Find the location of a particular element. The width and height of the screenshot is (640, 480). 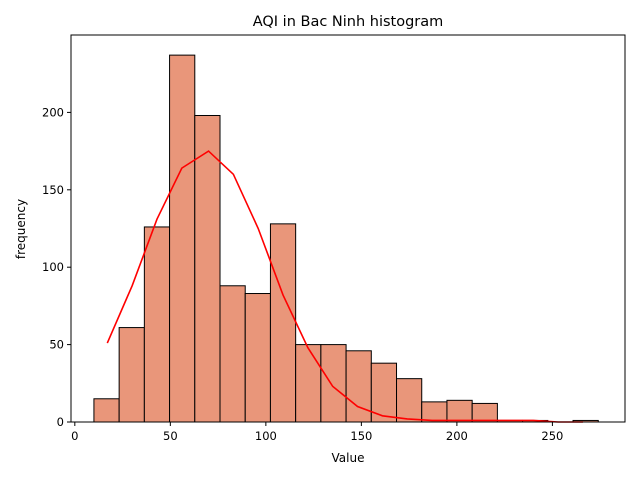

y-axis-ticks: 0 50 100 150 200 is located at coordinates (56, 267).